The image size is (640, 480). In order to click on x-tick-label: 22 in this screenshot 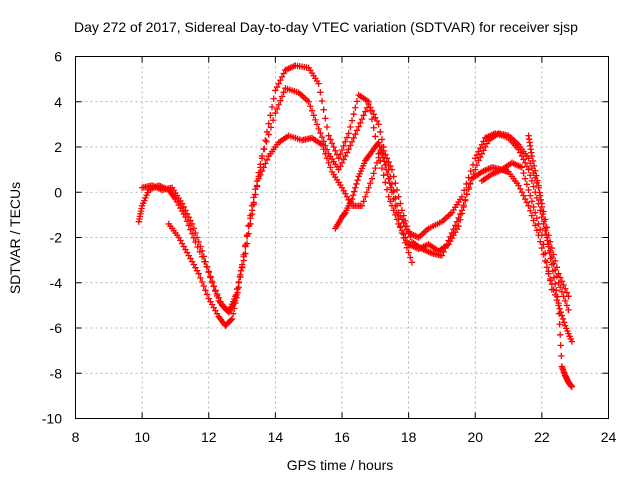, I will do `click(542, 437)`.